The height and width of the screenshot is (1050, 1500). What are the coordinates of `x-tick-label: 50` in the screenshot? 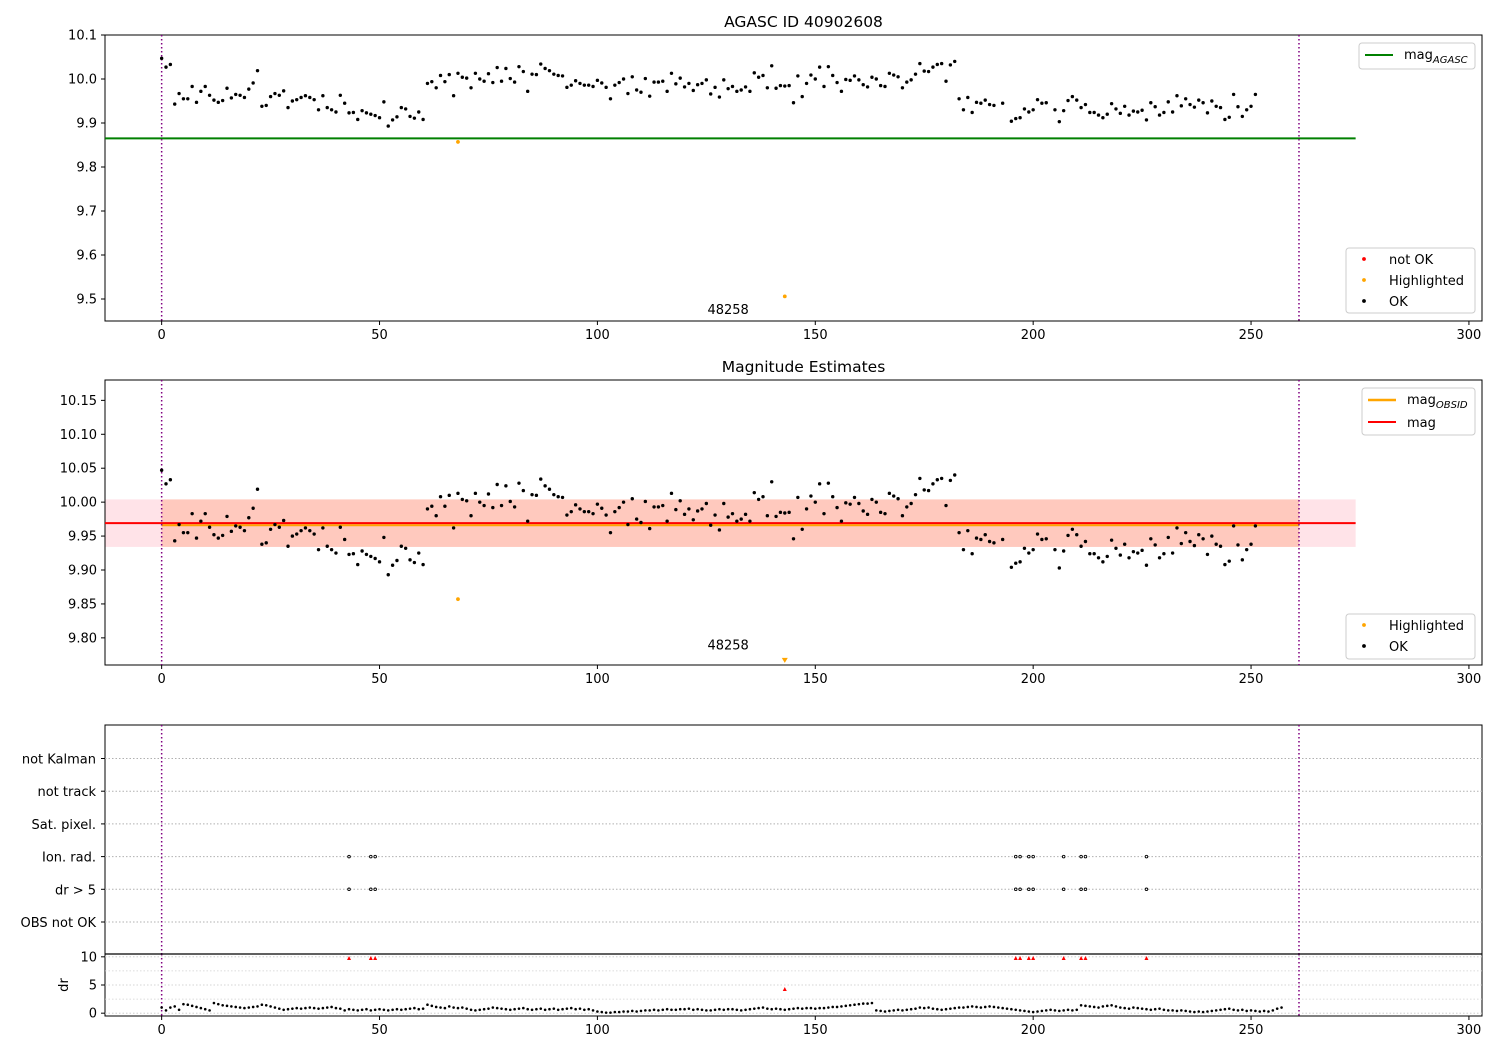 It's located at (379, 679).